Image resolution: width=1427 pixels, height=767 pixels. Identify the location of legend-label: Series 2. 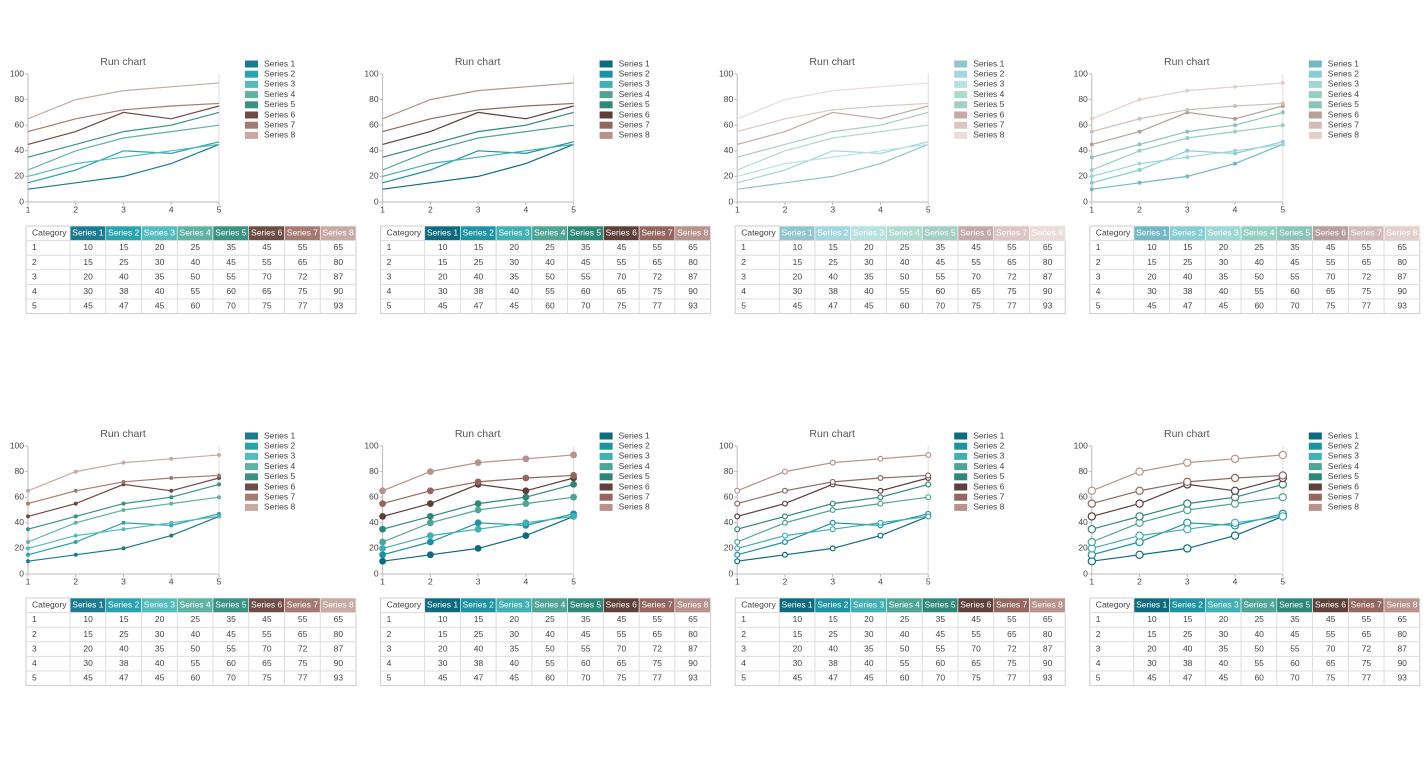
(634, 73).